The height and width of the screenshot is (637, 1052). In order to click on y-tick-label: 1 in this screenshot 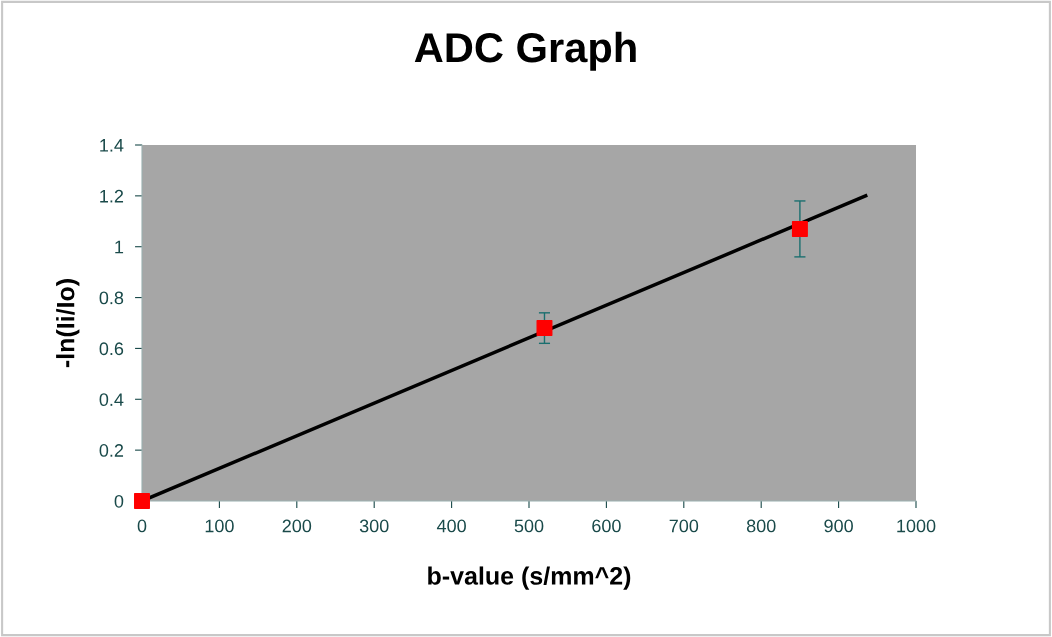, I will do `click(119, 247)`.